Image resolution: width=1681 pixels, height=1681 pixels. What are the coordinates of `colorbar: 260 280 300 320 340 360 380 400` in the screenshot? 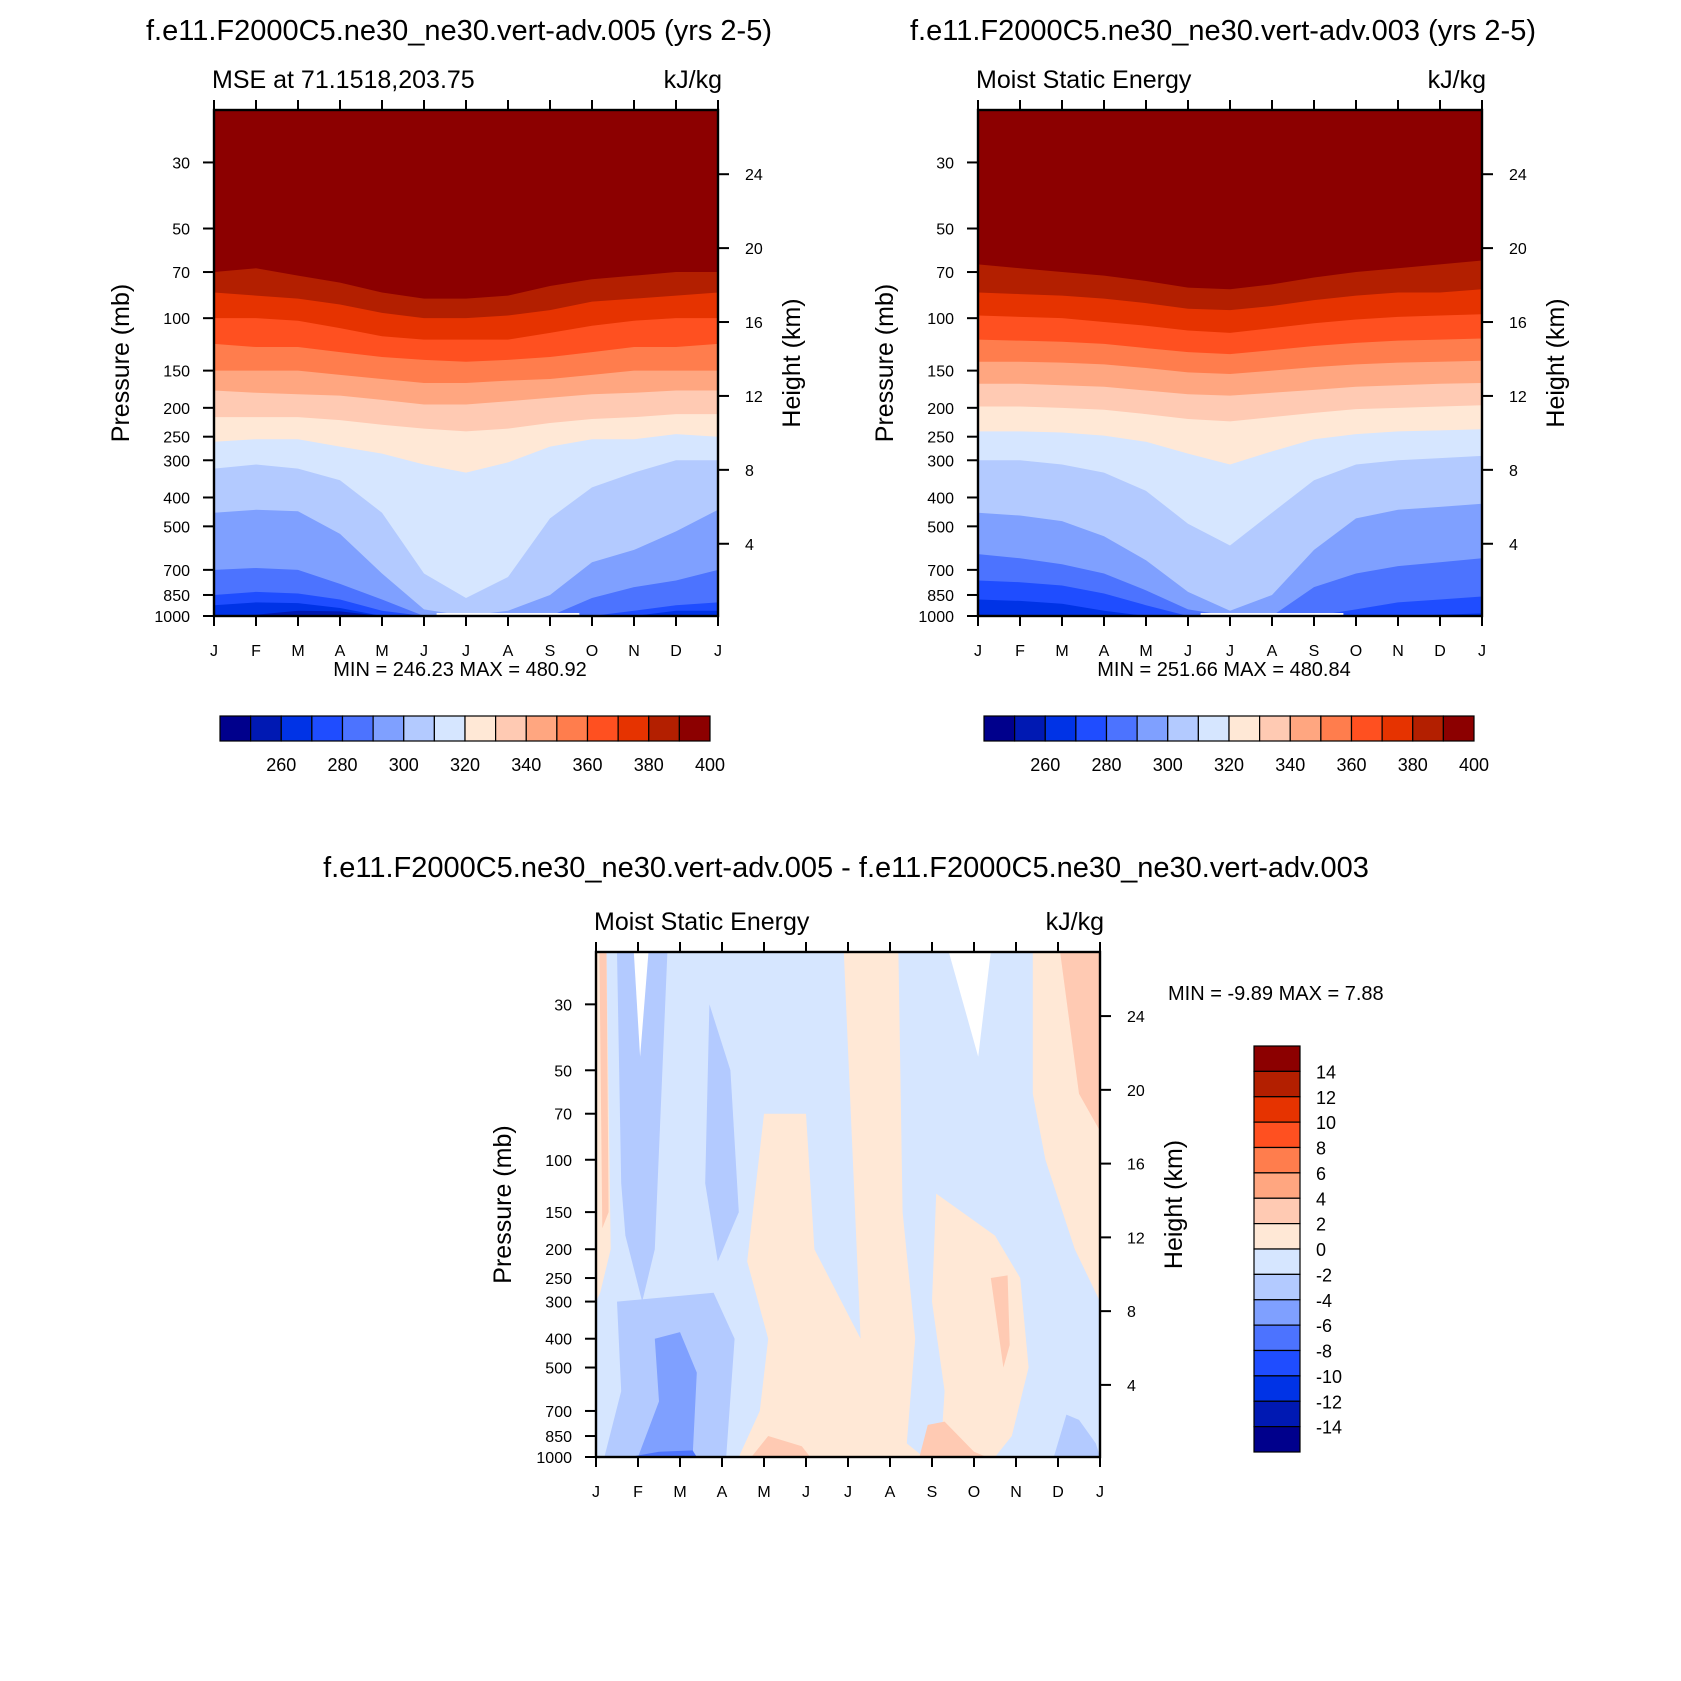 It's located at (1236, 745).